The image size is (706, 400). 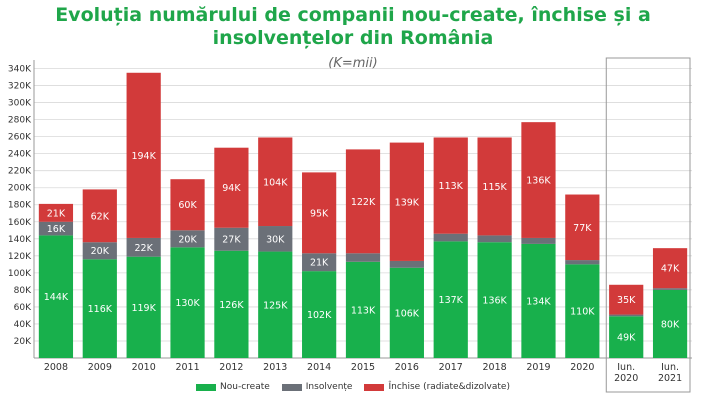 I want to click on data-label-inchise: 21K, so click(x=56, y=213).